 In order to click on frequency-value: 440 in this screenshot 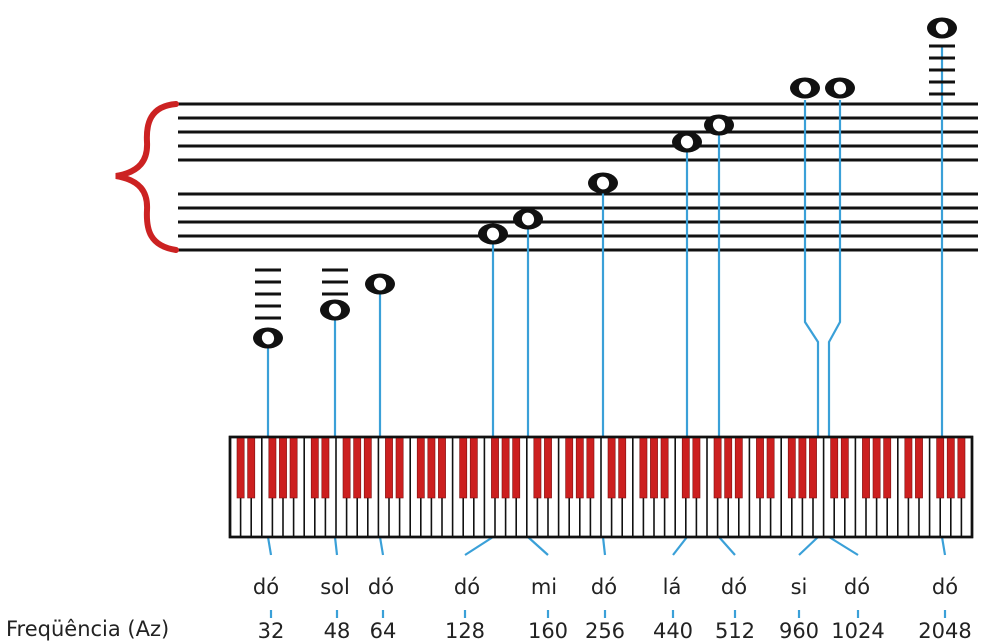, I will do `click(673, 630)`.